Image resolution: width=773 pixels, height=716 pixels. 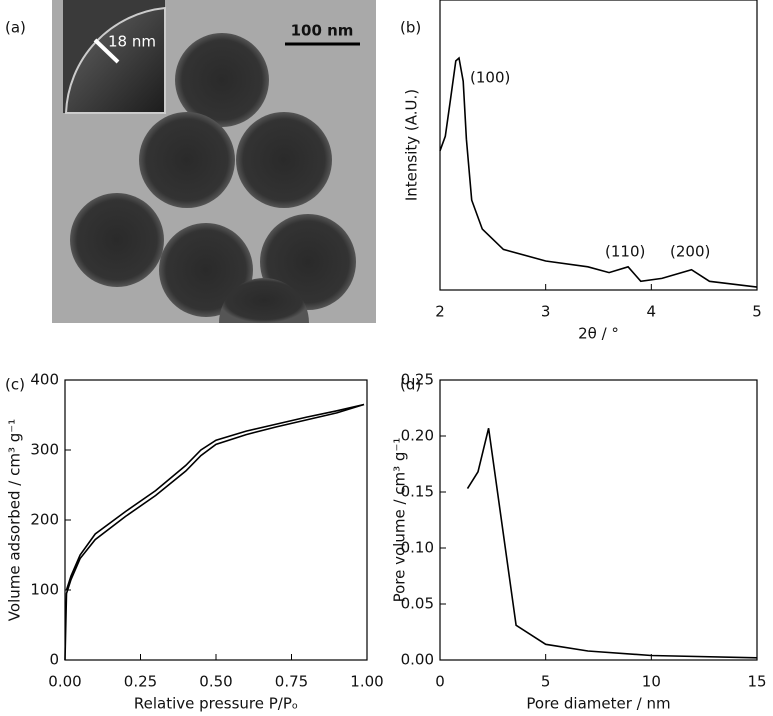 What do you see at coordinates (417, 660) in the screenshot?
I see `y-tick-label: 0.00` at bounding box center [417, 660].